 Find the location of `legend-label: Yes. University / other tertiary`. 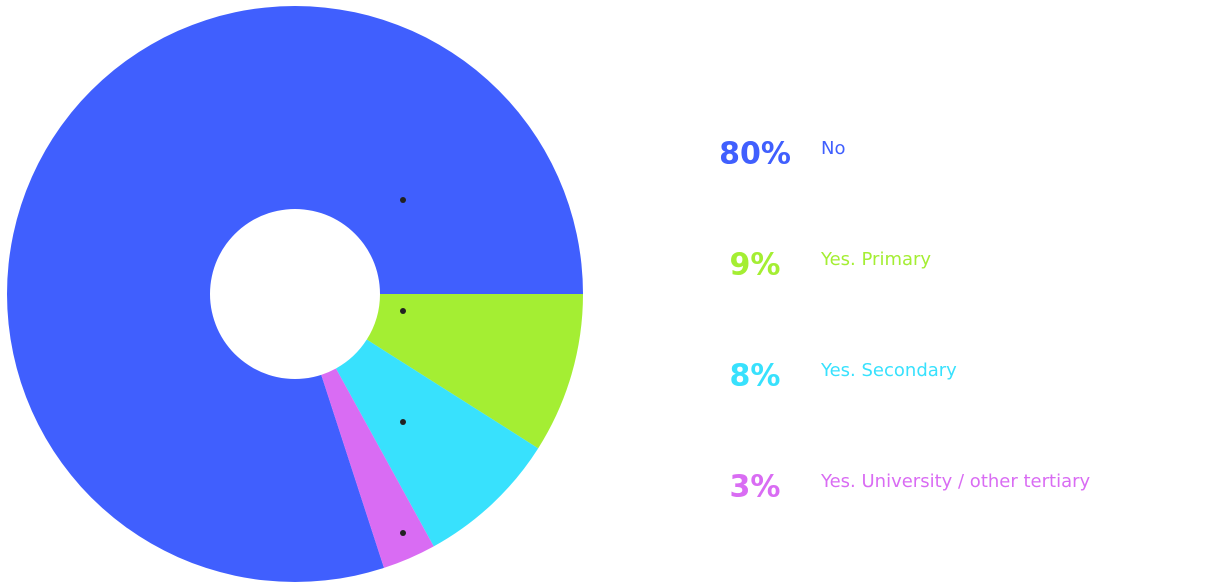

legend-label: Yes. University / other tertiary is located at coordinates (955, 481).